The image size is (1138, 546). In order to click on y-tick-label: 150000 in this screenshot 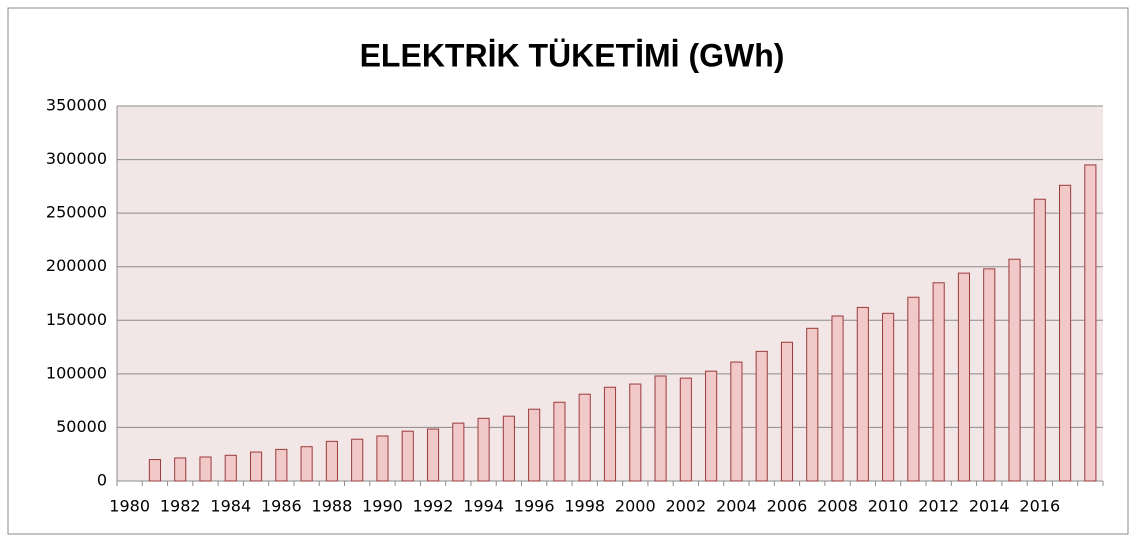, I will do `click(76, 319)`.